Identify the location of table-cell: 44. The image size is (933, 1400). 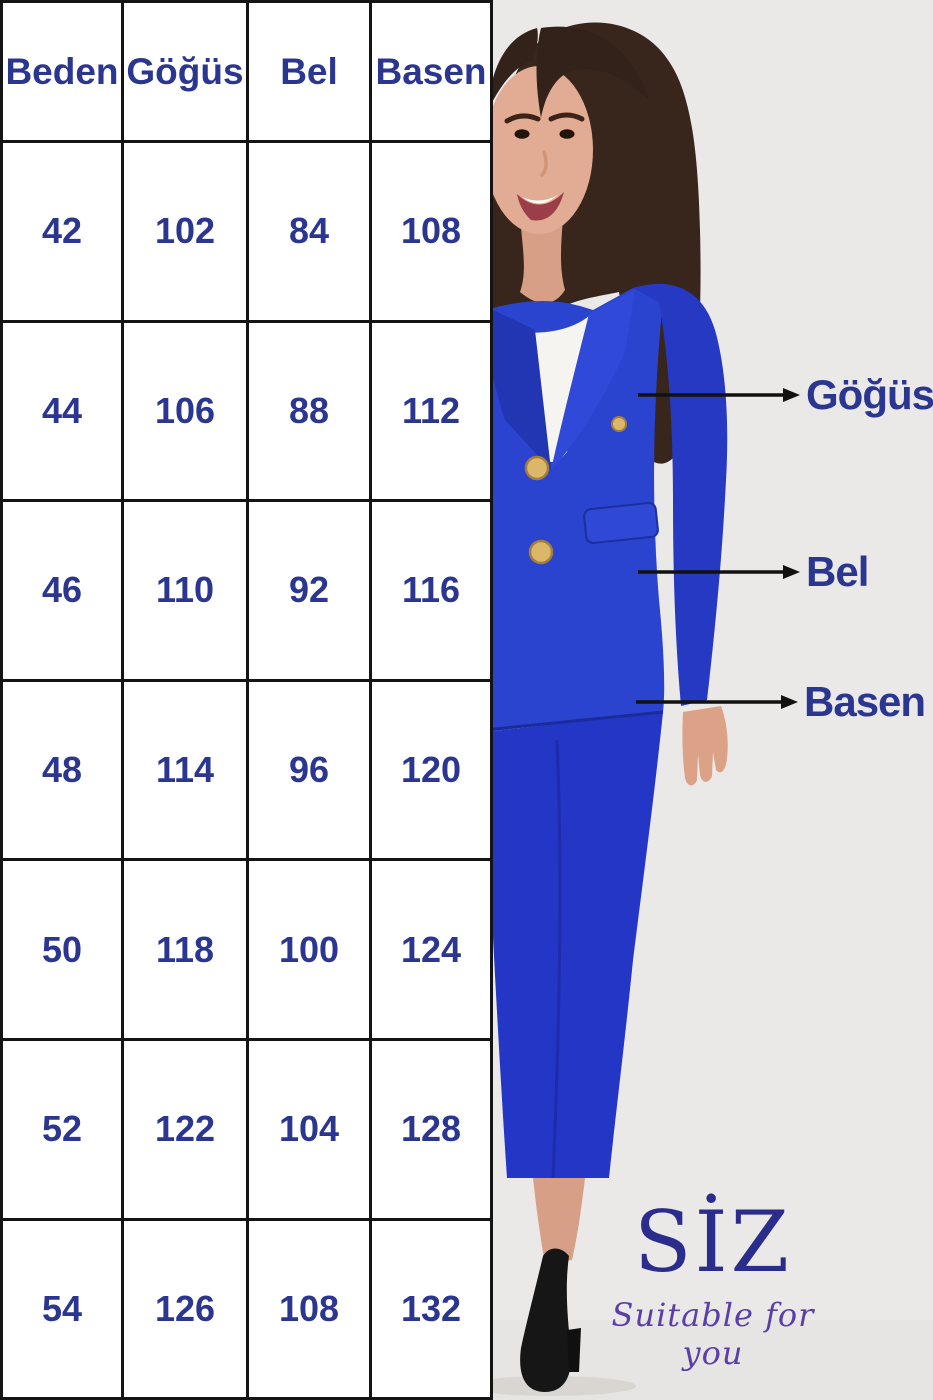
(63, 412).